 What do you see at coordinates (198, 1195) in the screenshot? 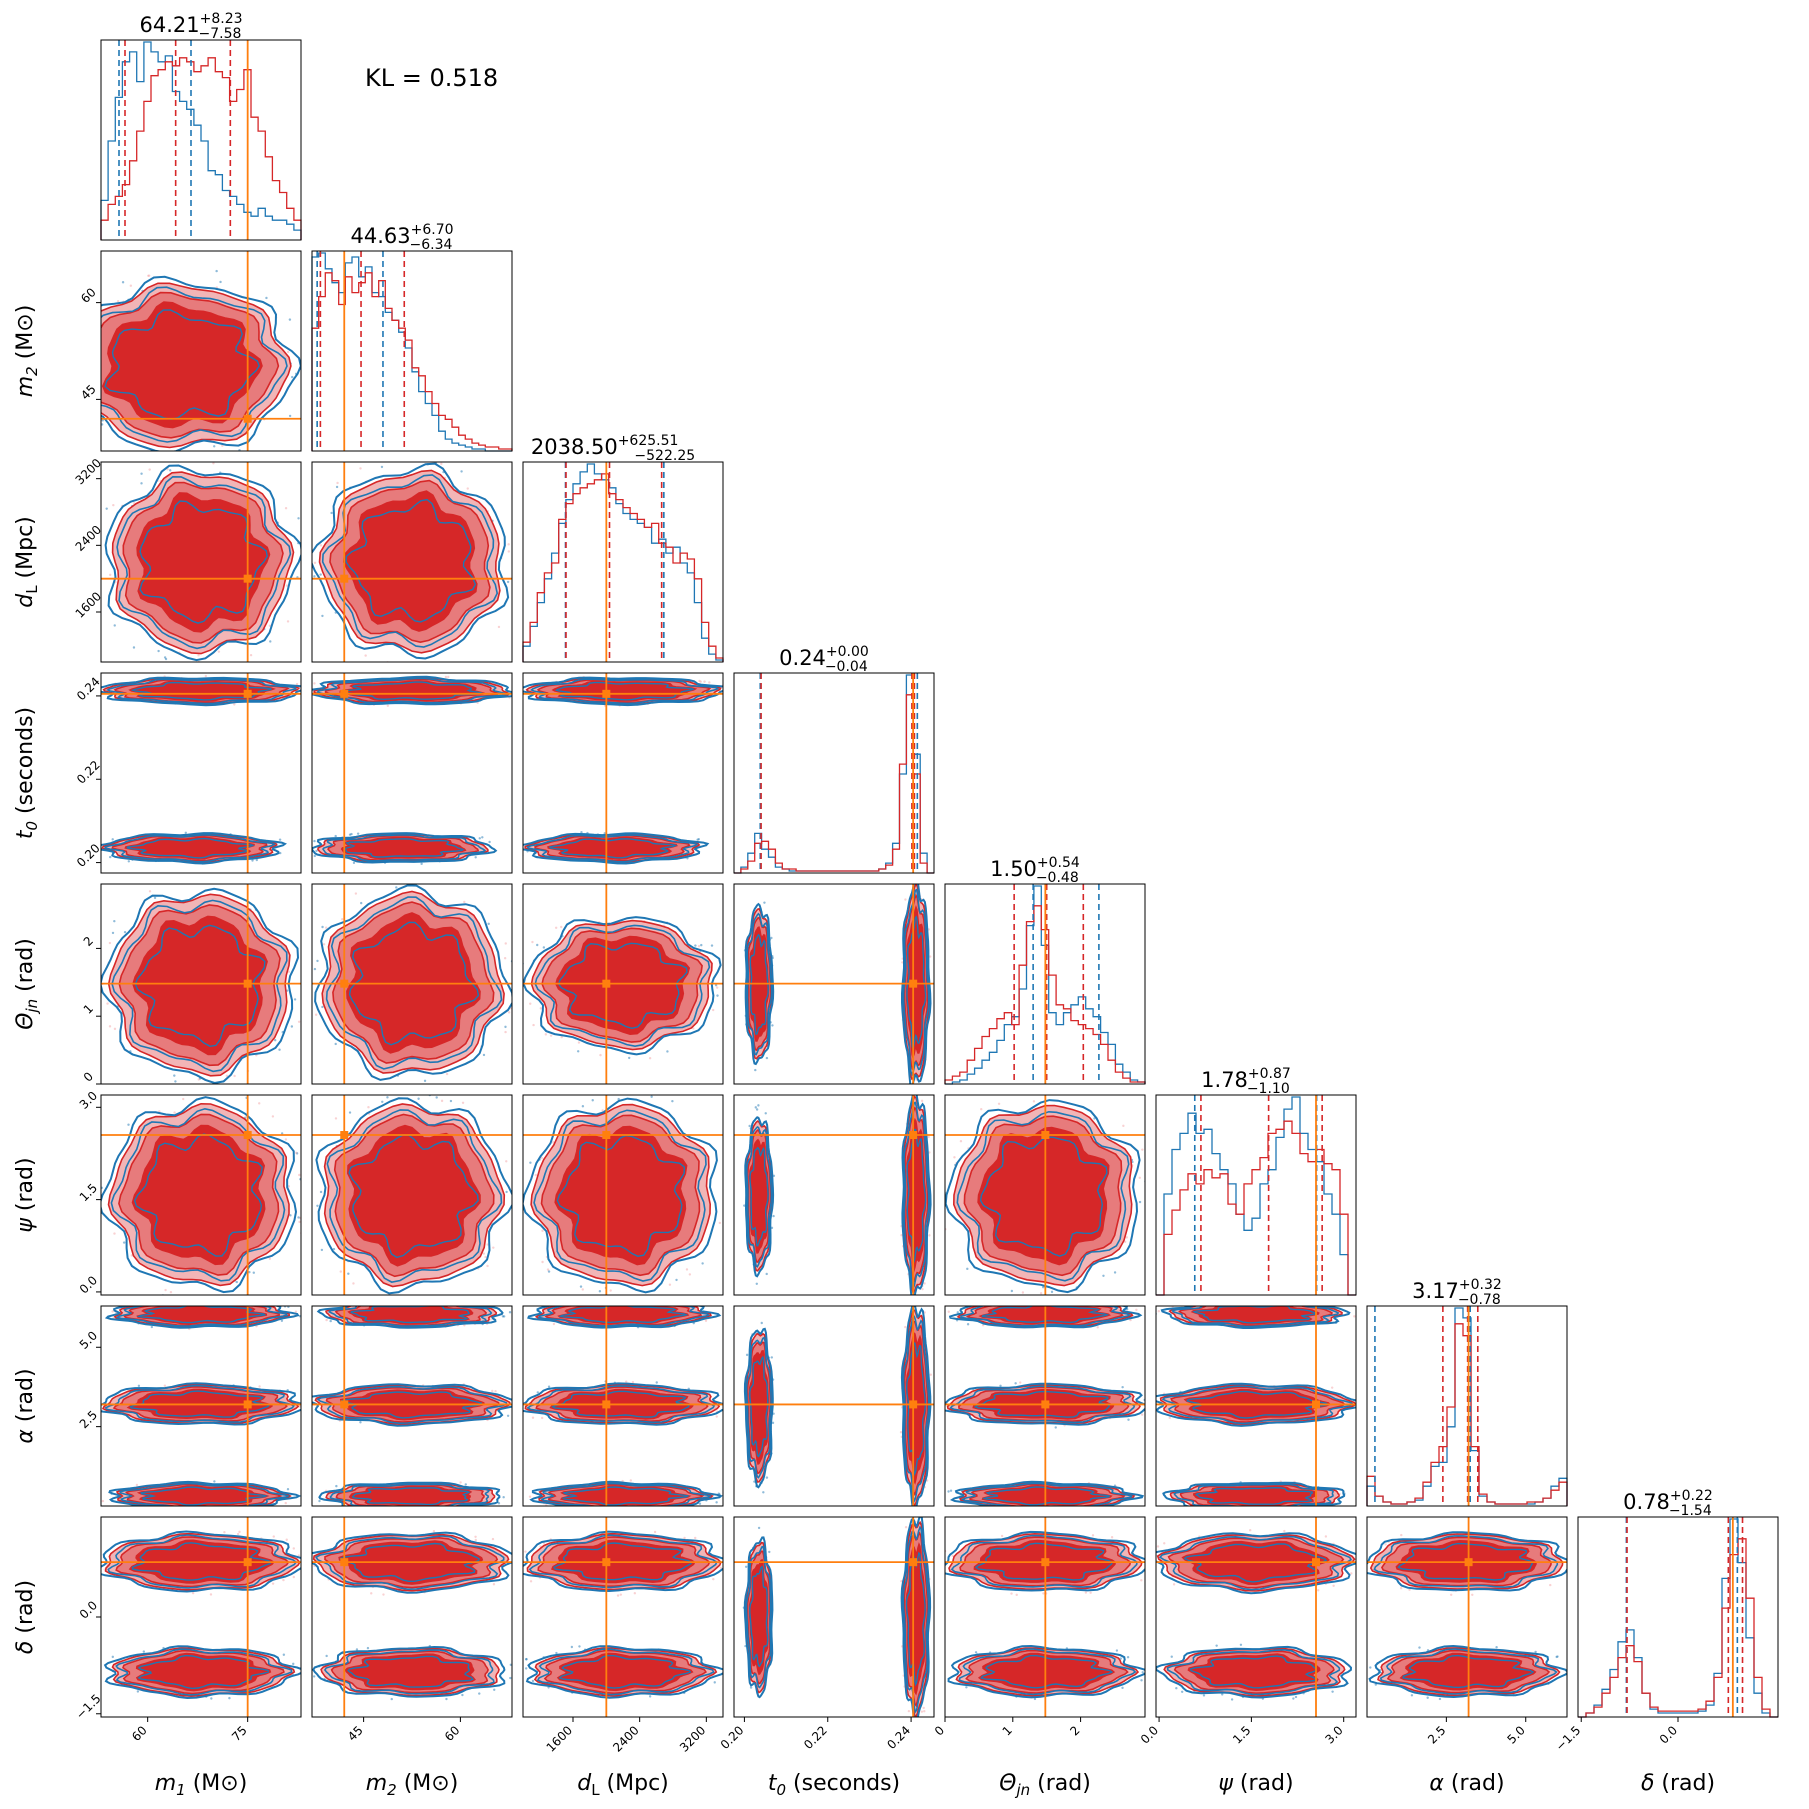
I see `red-contour-inner` at bounding box center [198, 1195].